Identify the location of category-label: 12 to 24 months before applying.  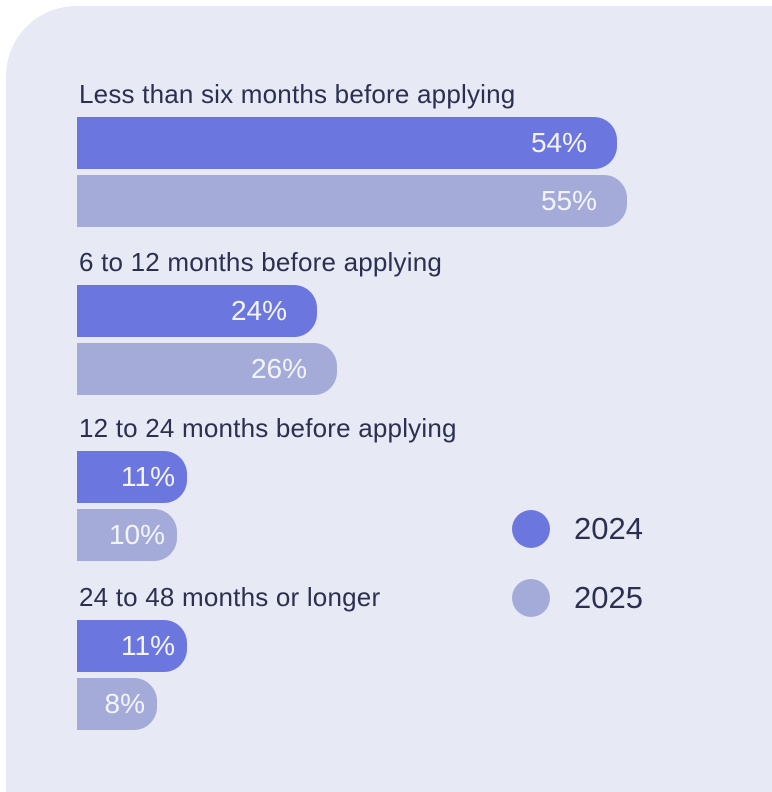
(268, 428).